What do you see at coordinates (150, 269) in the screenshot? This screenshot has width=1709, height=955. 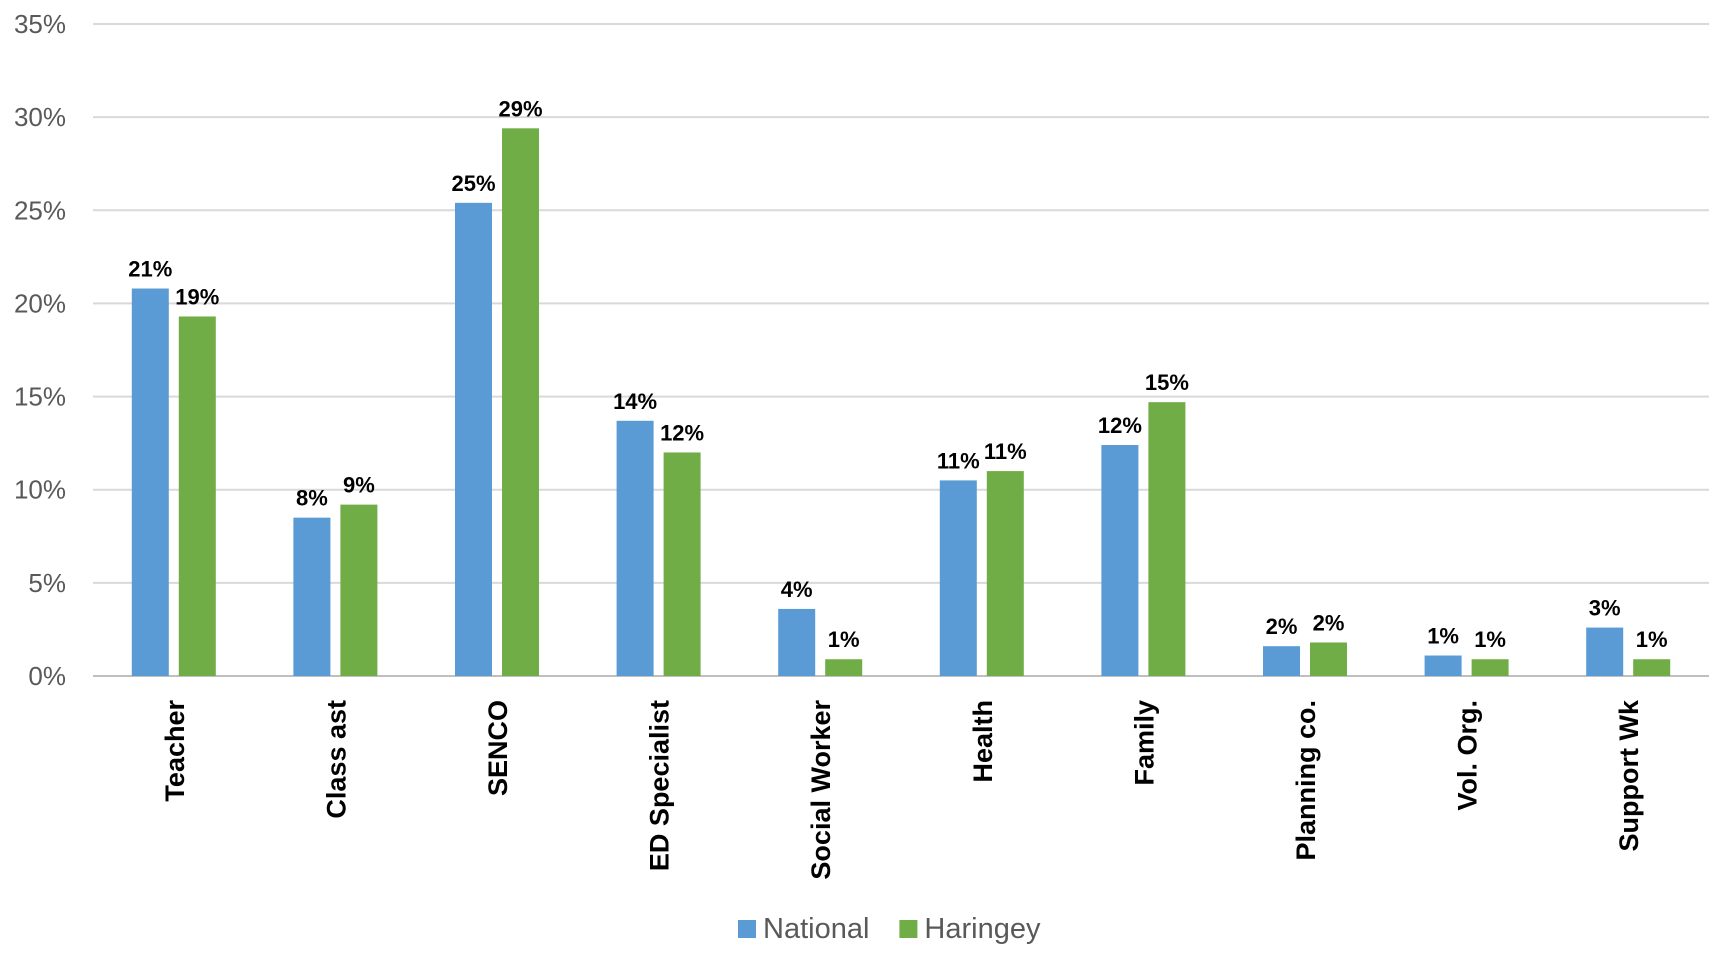 I see `data-label: 21%` at bounding box center [150, 269].